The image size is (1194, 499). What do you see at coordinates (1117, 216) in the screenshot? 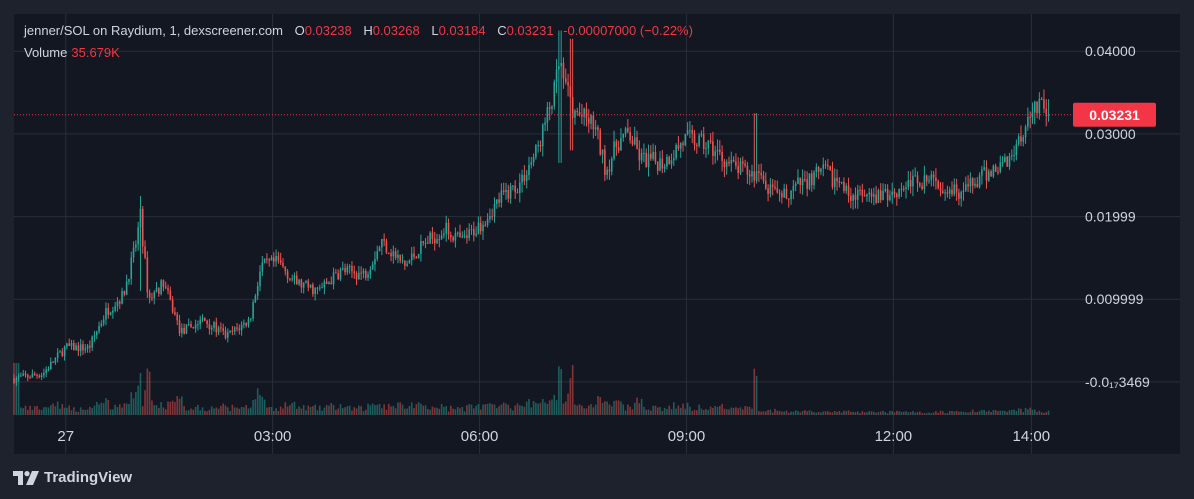
I see `price-axis: 0.04000 0.03000 0.01999 0.009999 -0.0₁₇3469` at bounding box center [1117, 216].